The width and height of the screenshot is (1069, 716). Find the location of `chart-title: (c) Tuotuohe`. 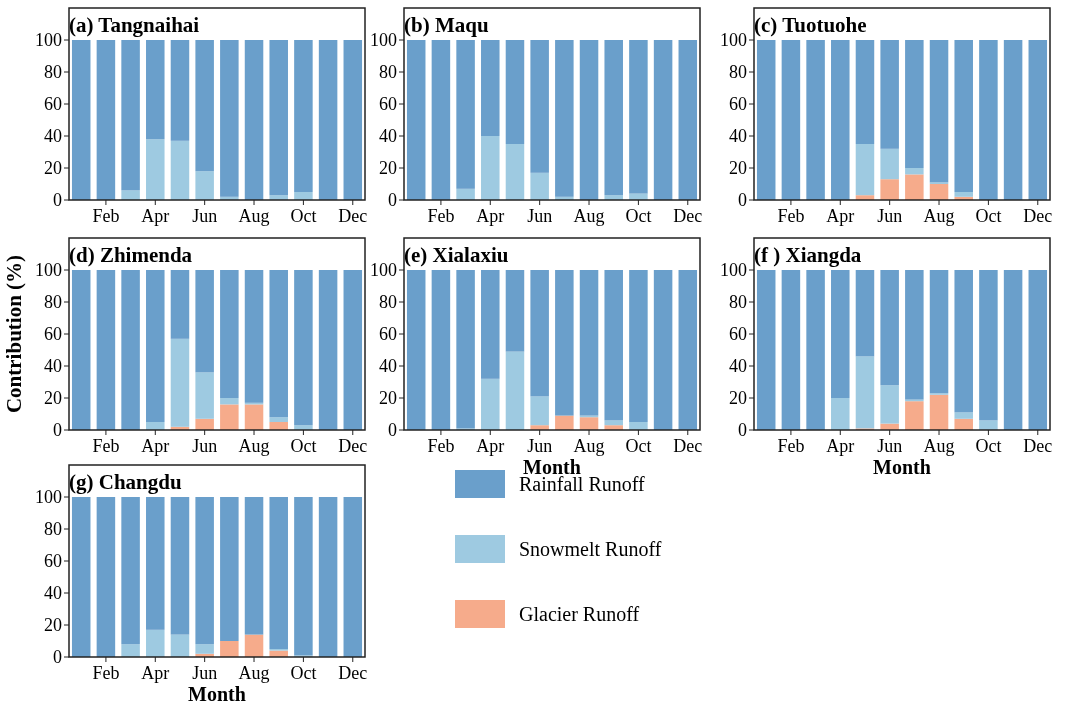

chart-title: (c) Tuotuohe is located at coordinates (810, 25).